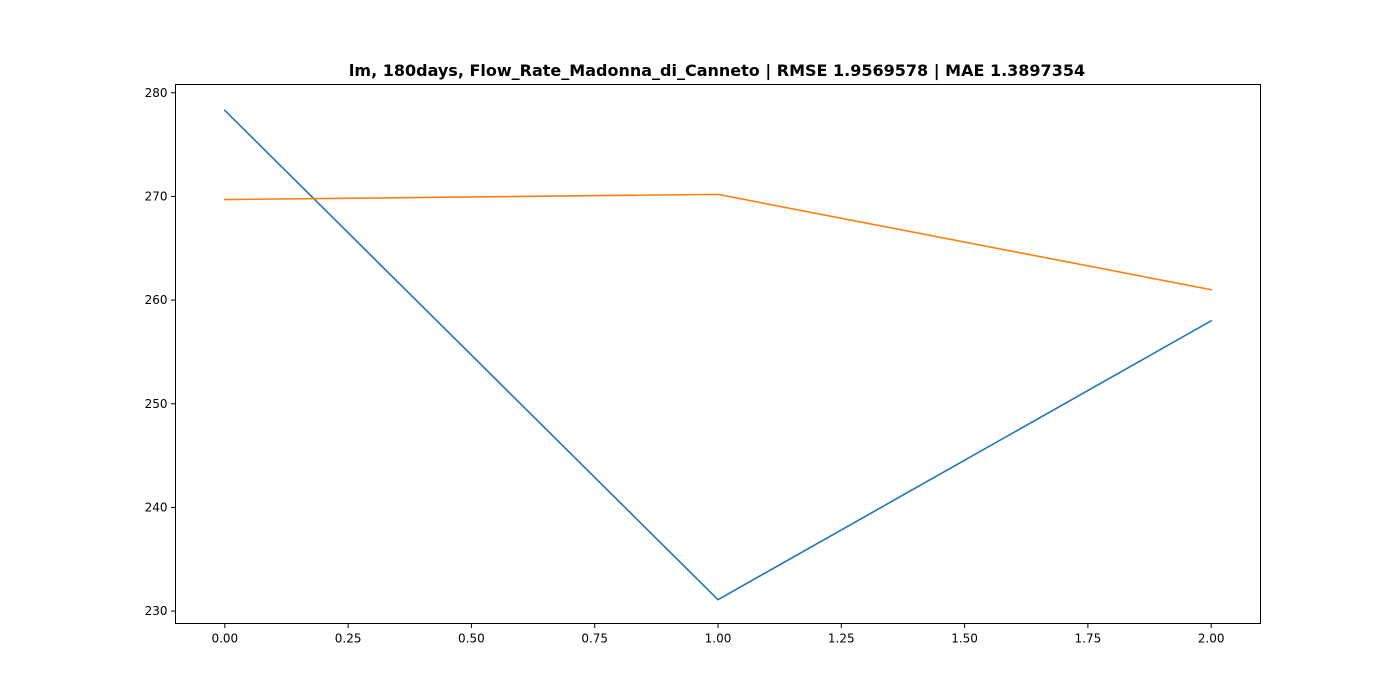 Image resolution: width=1400 pixels, height=700 pixels. I want to click on x-tick-label: 0.25, so click(348, 639).